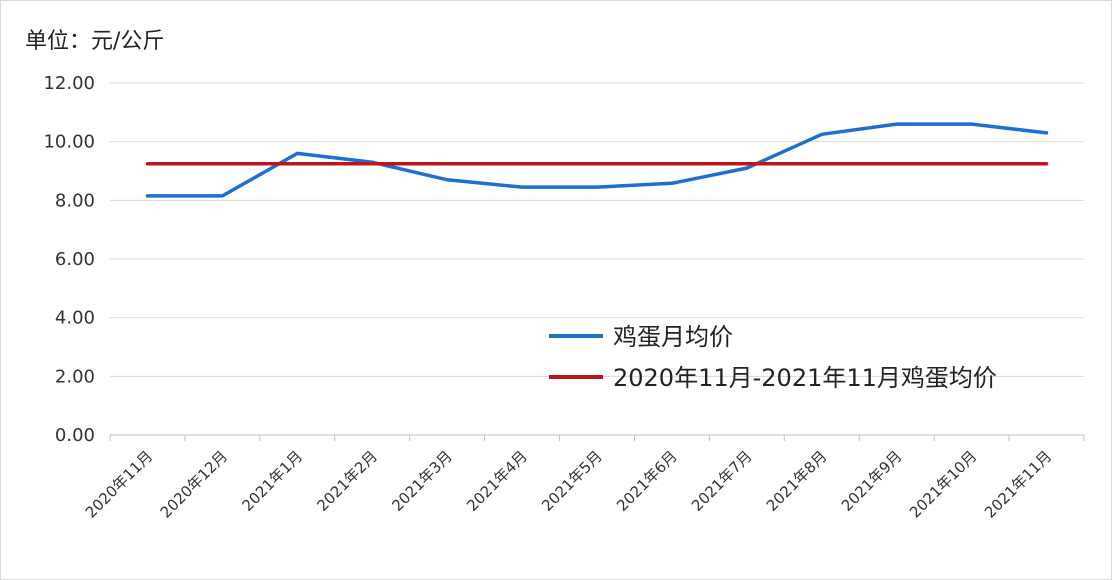 This screenshot has width=1112, height=580. What do you see at coordinates (75, 259) in the screenshot?
I see `y-tick-label: 6.00` at bounding box center [75, 259].